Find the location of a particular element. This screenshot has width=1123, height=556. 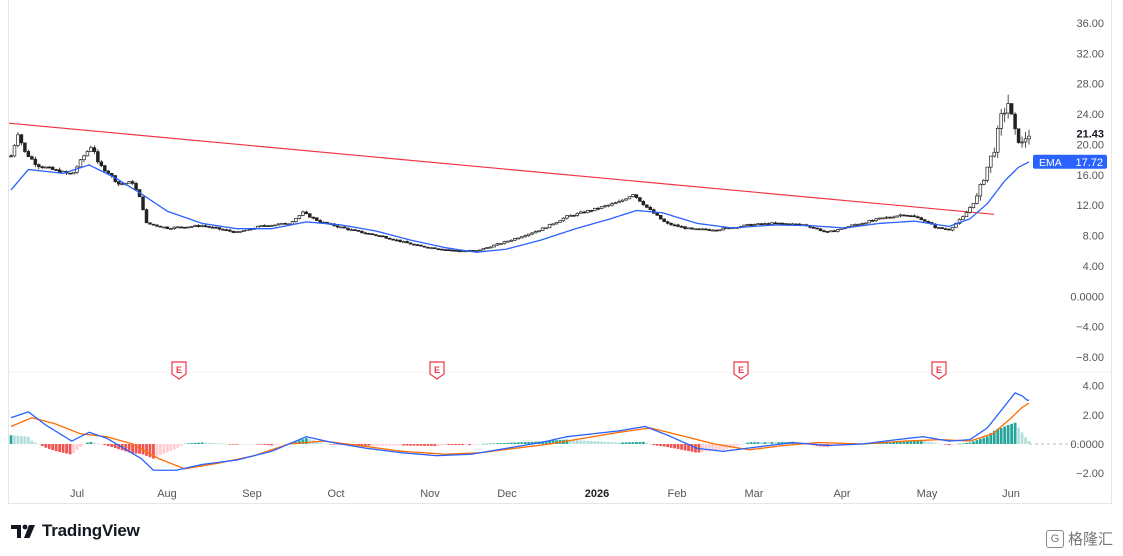

resistance-trendline is located at coordinates (502, 168).